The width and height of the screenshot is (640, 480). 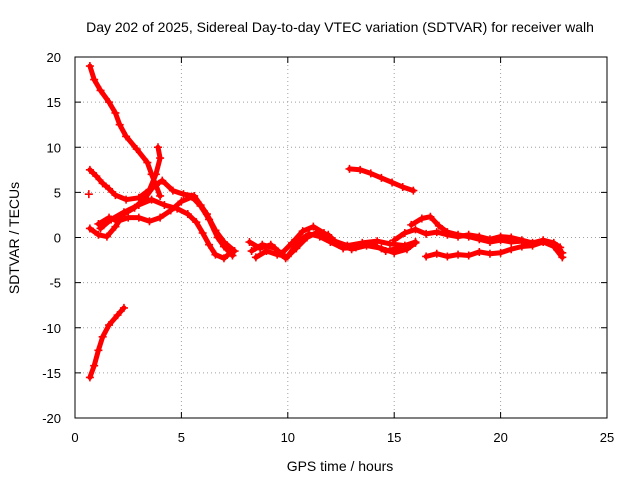 What do you see at coordinates (51, 328) in the screenshot?
I see `y-tick-label: -10` at bounding box center [51, 328].